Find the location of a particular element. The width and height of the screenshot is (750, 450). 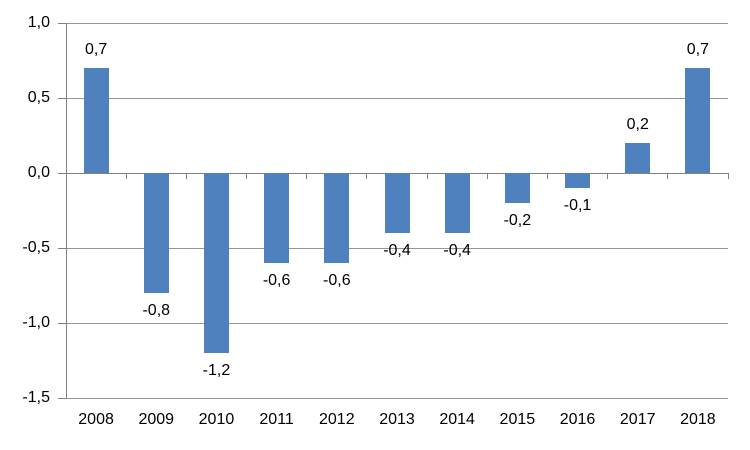

y-axis-label: -0,5 is located at coordinates (36, 247).